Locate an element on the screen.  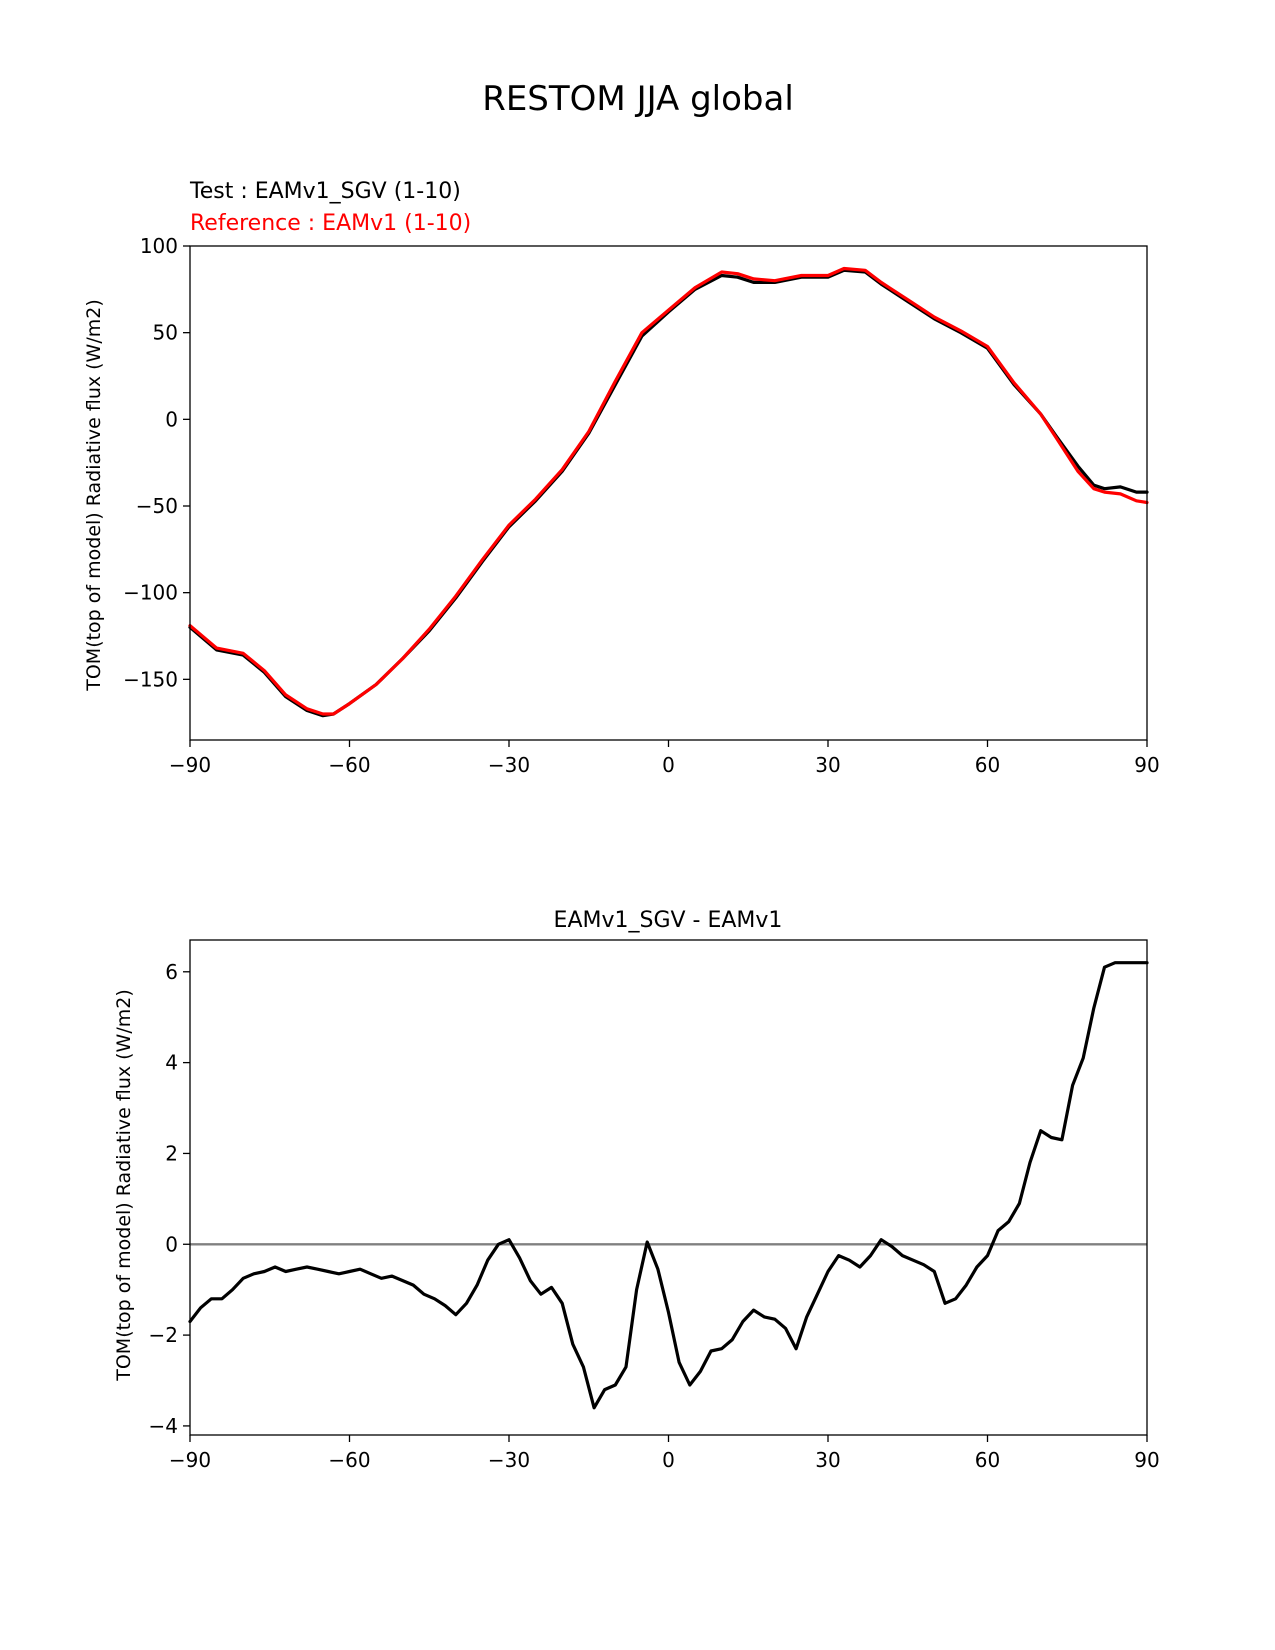
top-ylabel: TOM(top of model) Radiative flux (W/m2) is located at coordinates (94, 495).